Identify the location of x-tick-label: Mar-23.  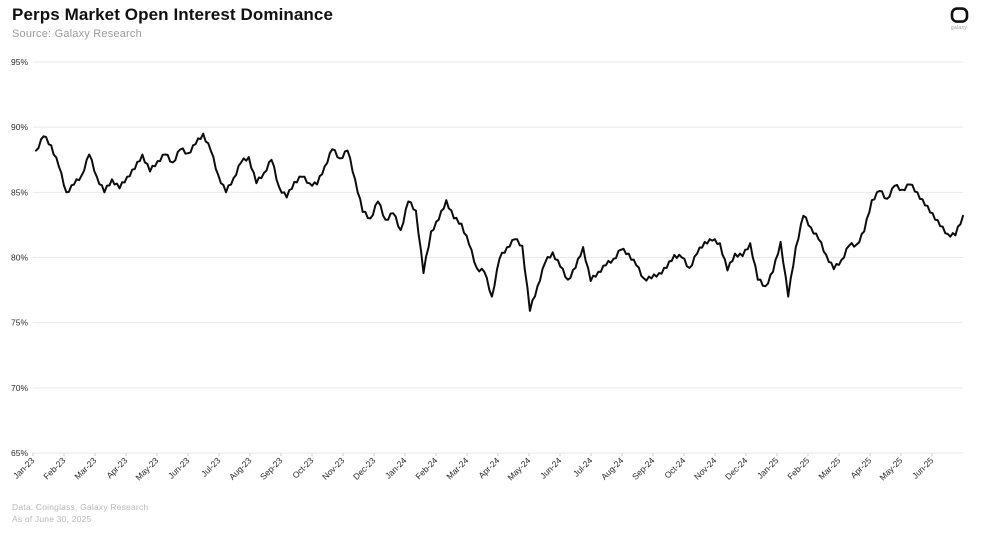
(85, 468).